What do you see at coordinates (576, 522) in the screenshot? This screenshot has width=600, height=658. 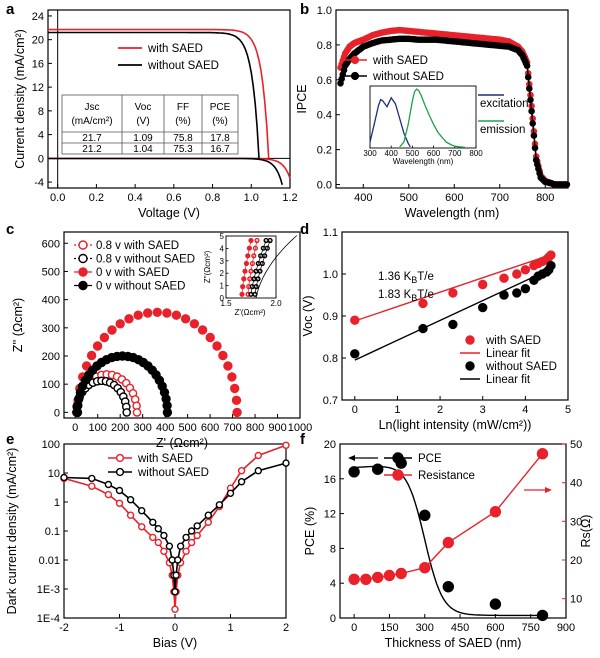 I see `y-right-tick-label: 30` at bounding box center [576, 522].